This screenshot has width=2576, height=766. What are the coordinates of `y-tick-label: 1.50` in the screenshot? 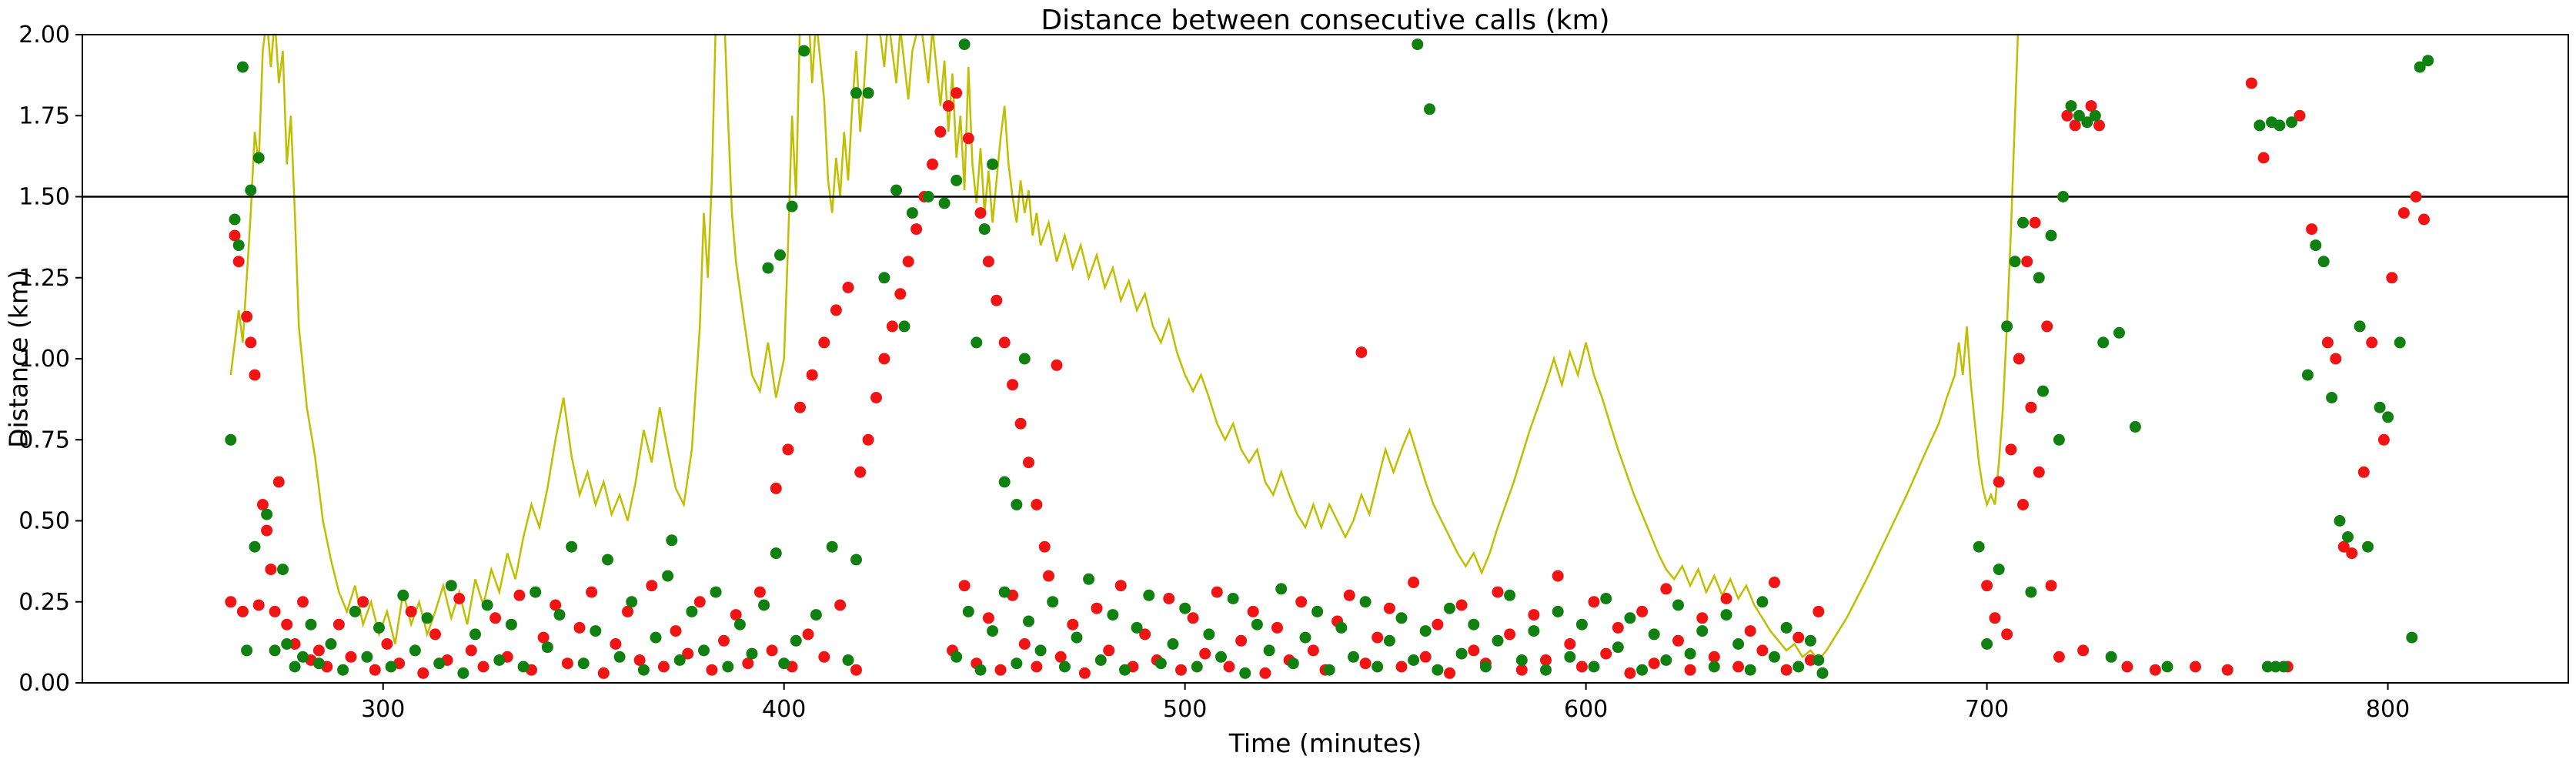 It's located at (44, 197).